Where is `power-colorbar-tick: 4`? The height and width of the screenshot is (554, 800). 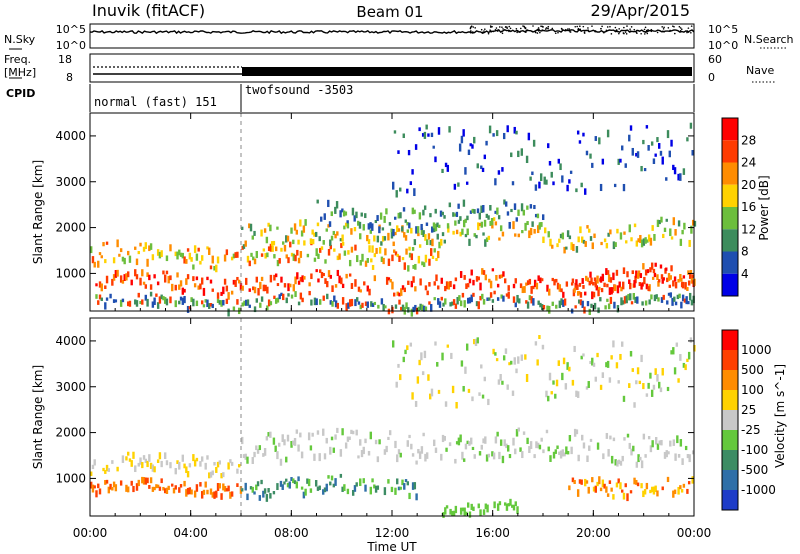 power-colorbar-tick: 4 is located at coordinates (745, 274).